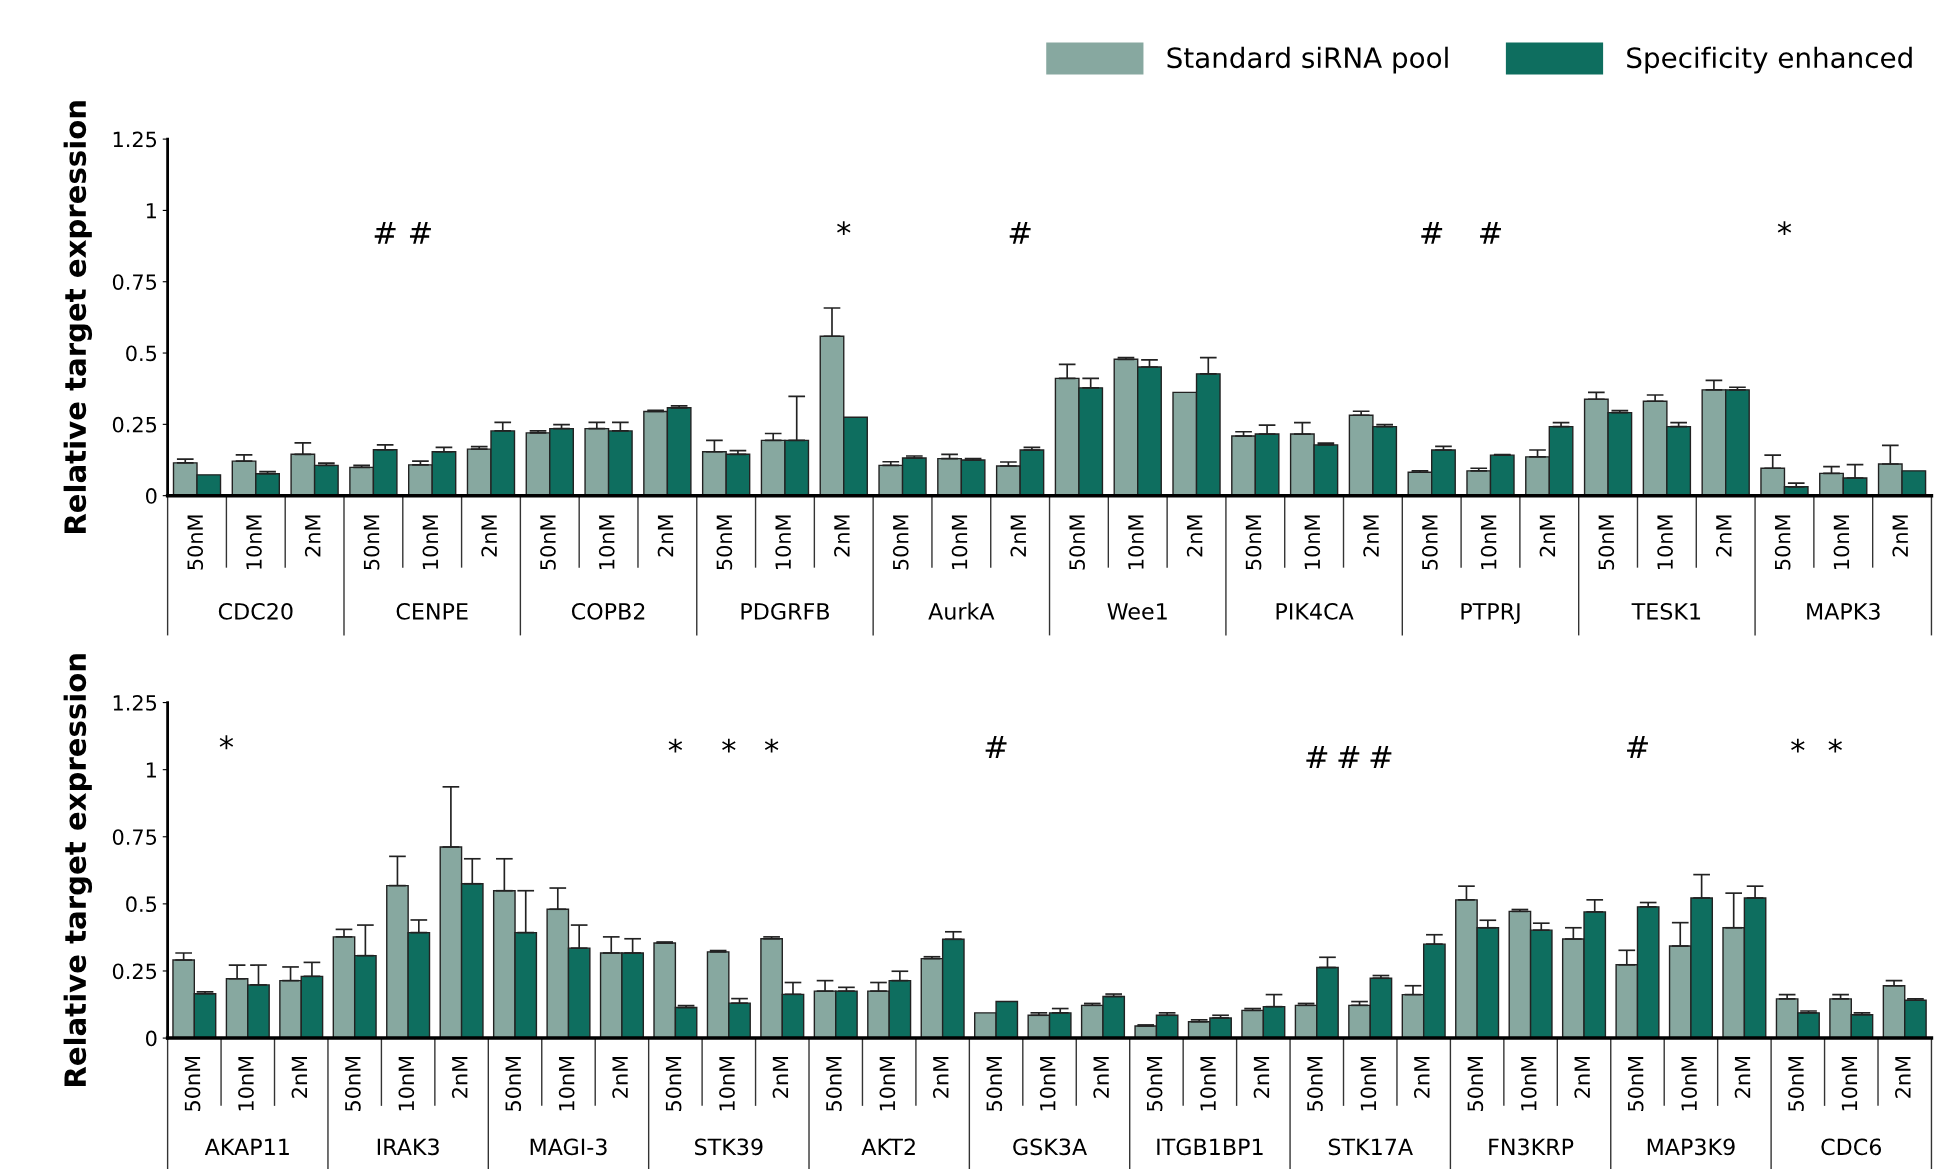 This screenshot has width=1949, height=1169. Describe the element at coordinates (961, 611) in the screenshot. I see `text: AurkA` at that location.